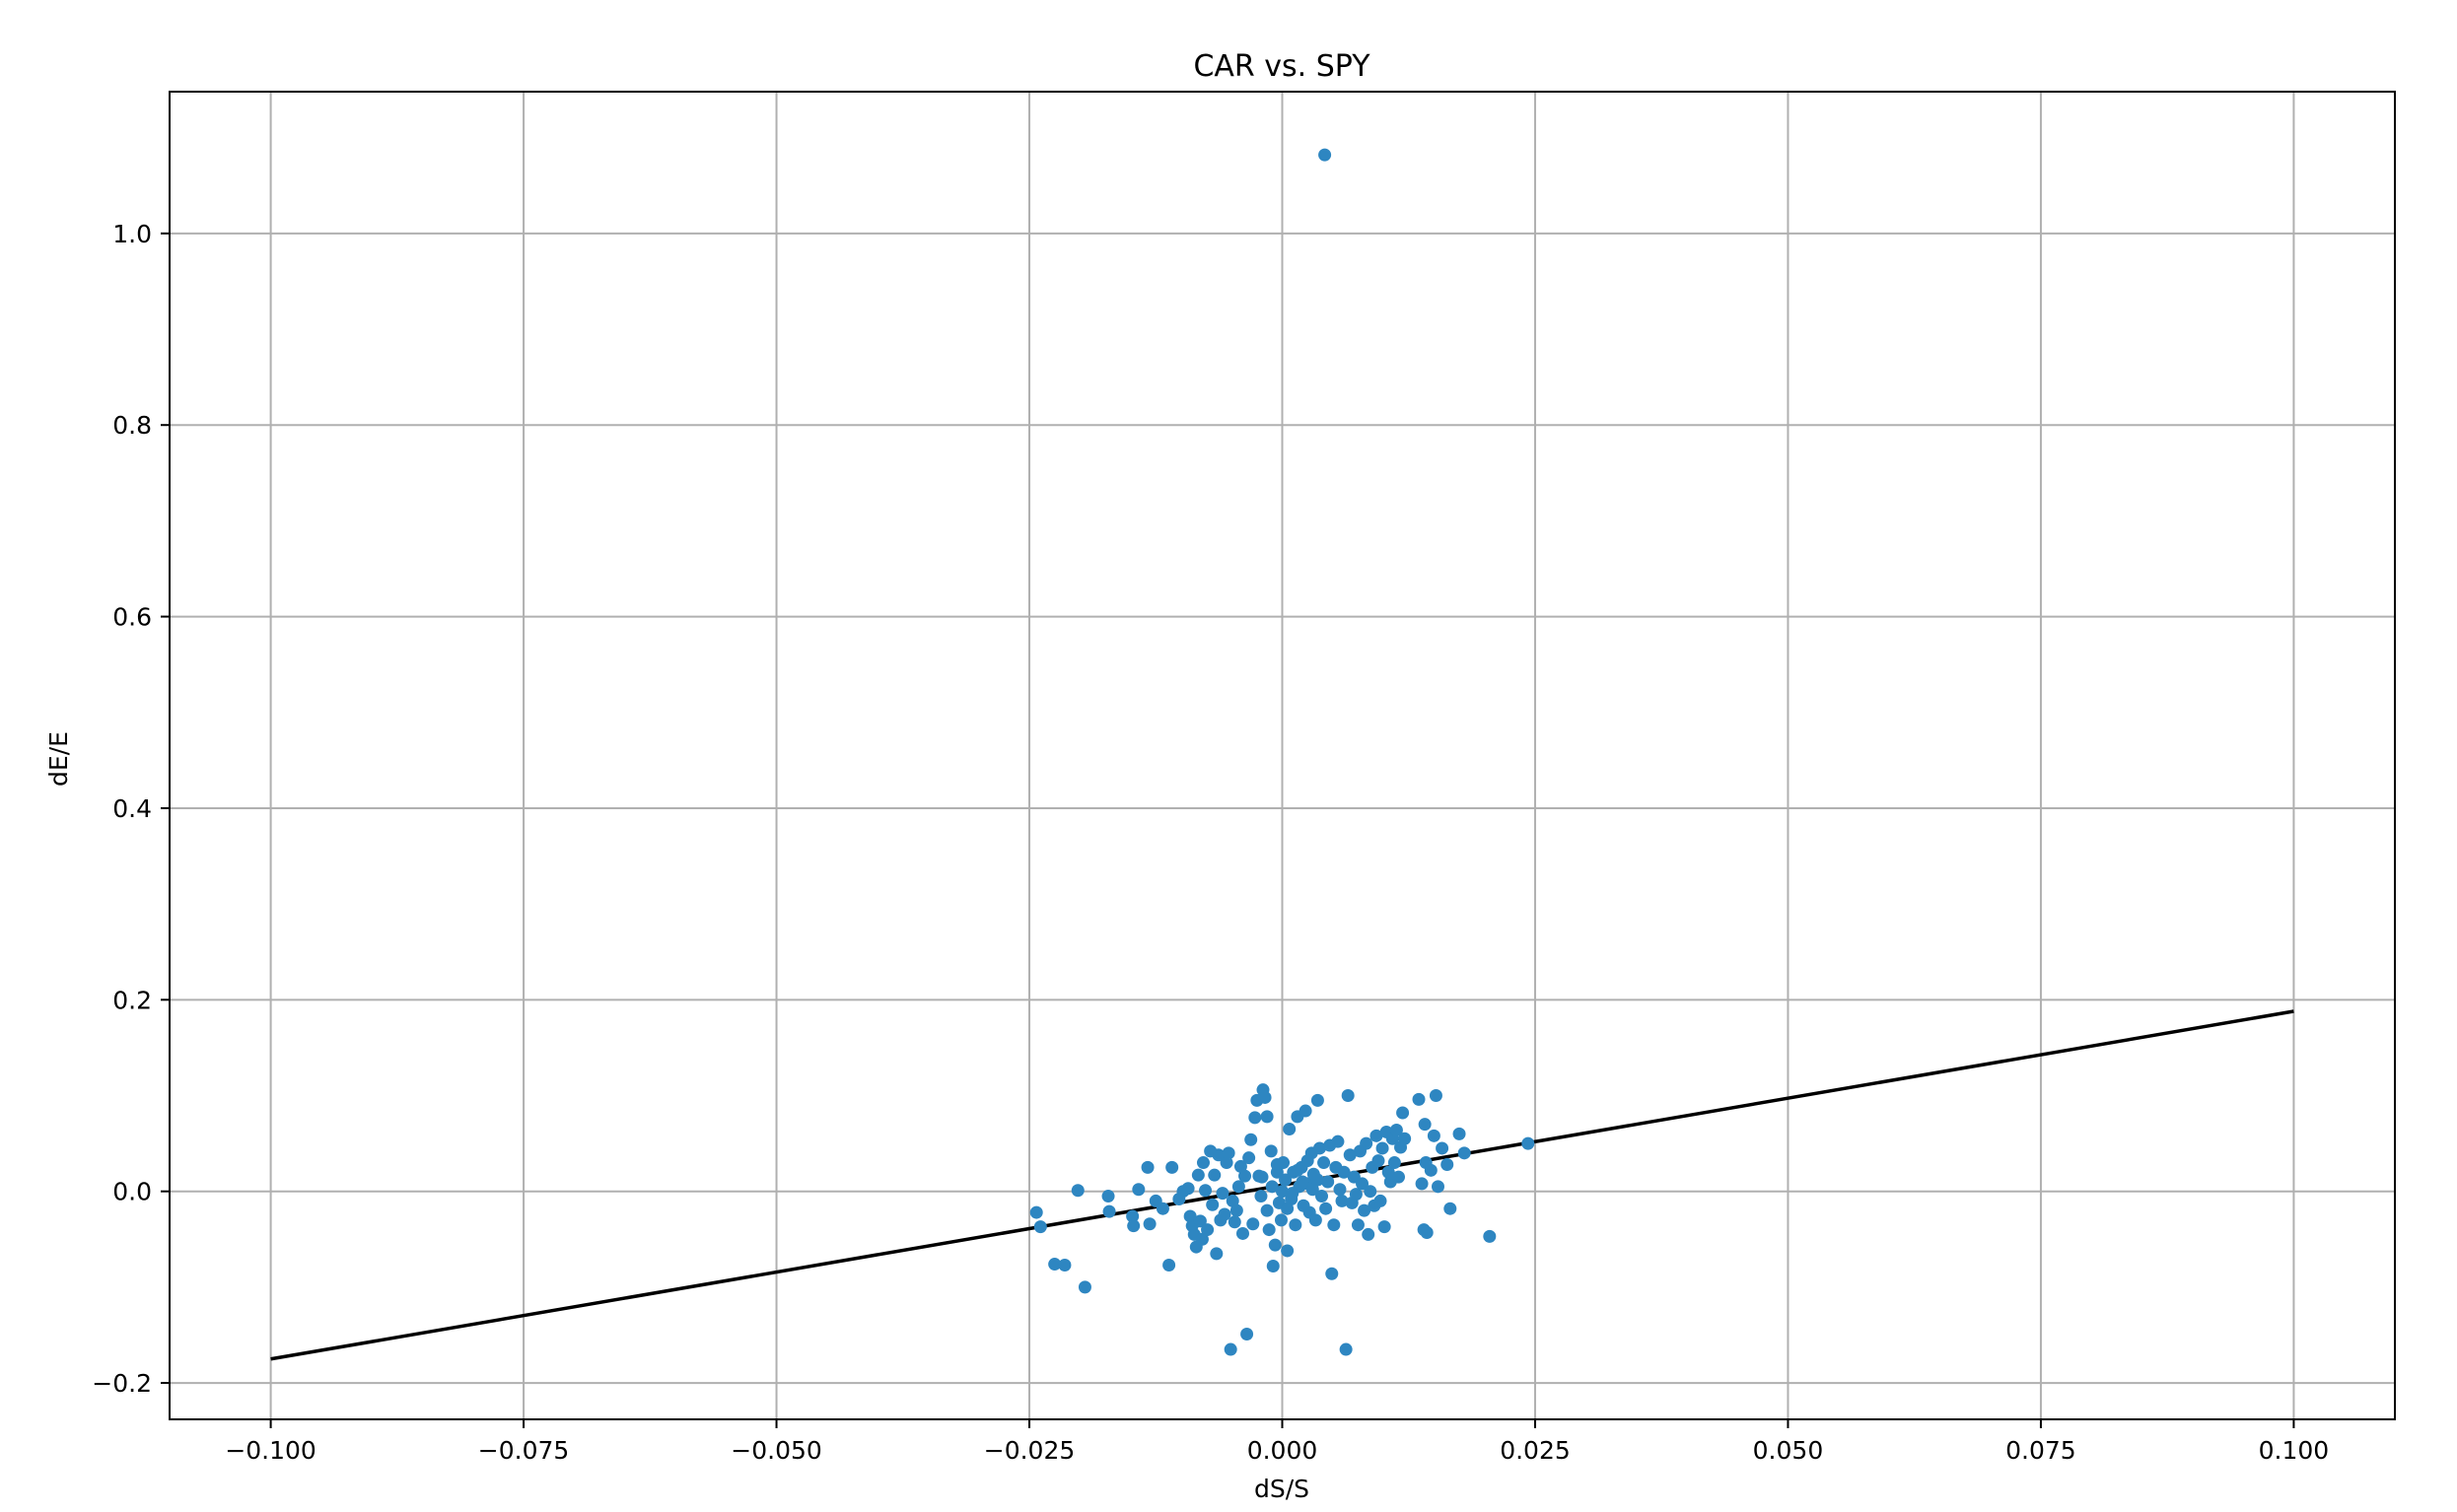  What do you see at coordinates (1030, 1450) in the screenshot?
I see `x-tick-label: −0.025` at bounding box center [1030, 1450].